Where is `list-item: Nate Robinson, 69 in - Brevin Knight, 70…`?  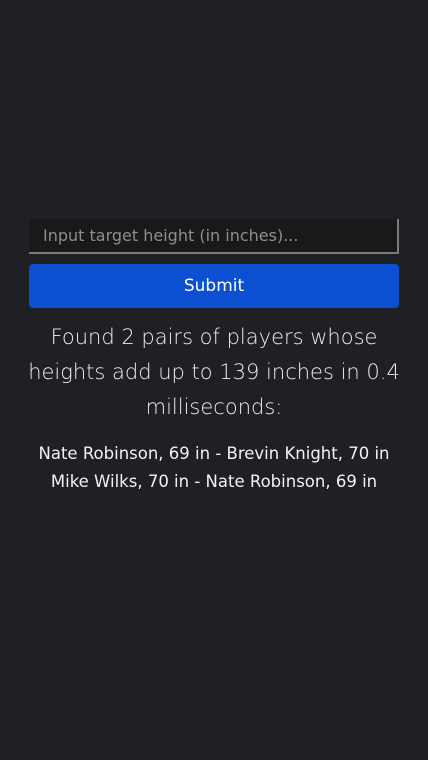 list-item: Nate Robinson, 69 in - Brevin Knight, 70… is located at coordinates (214, 453).